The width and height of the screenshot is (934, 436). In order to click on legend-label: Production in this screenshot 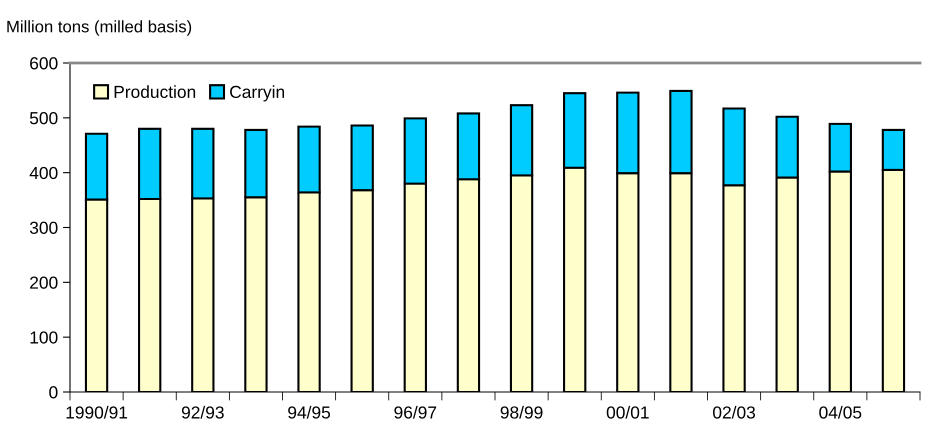, I will do `click(155, 91)`.